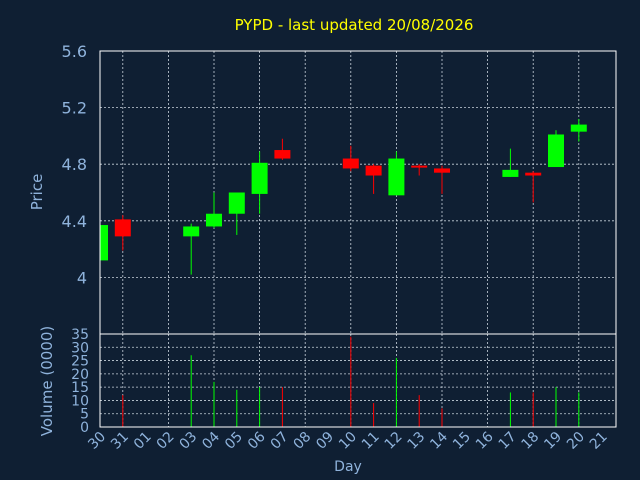 Image resolution: width=640 pixels, height=480 pixels. I want to click on volume-tick-label: 30, so click(80, 348).